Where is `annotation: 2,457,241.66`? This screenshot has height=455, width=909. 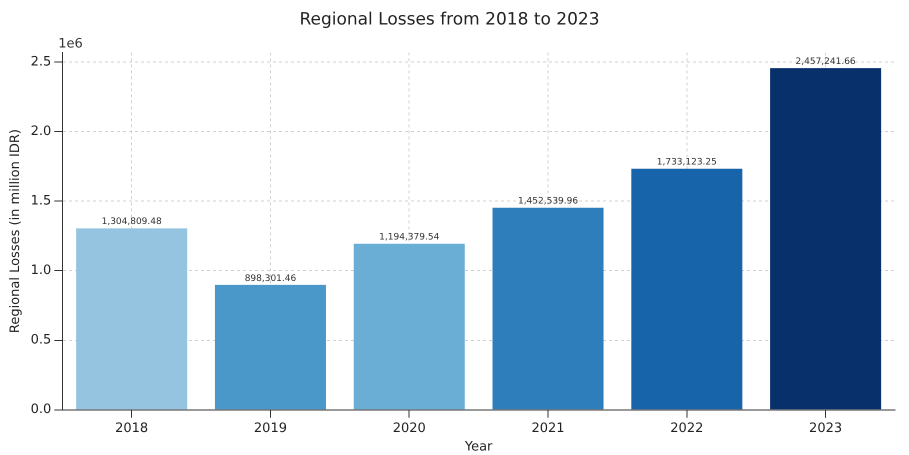
annotation: 2,457,241.66 is located at coordinates (826, 61).